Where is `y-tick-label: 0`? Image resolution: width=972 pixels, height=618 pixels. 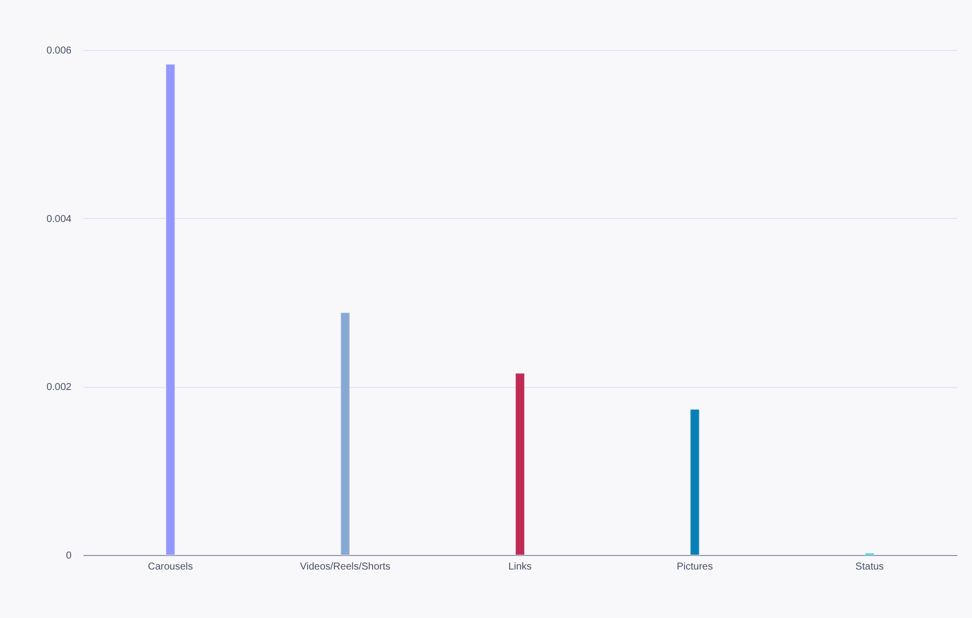 y-tick-label: 0 is located at coordinates (69, 556).